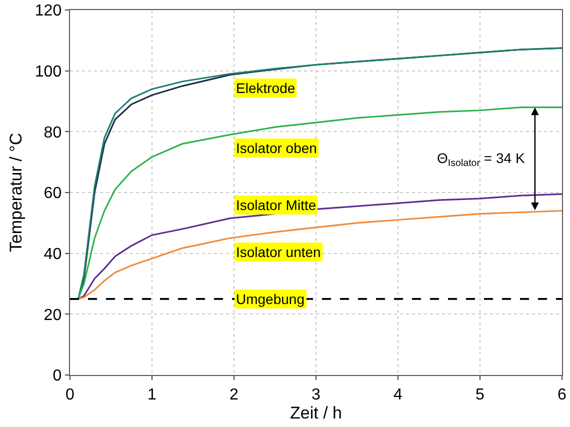  What do you see at coordinates (53, 133) in the screenshot?
I see `y-tick-label: 80` at bounding box center [53, 133].